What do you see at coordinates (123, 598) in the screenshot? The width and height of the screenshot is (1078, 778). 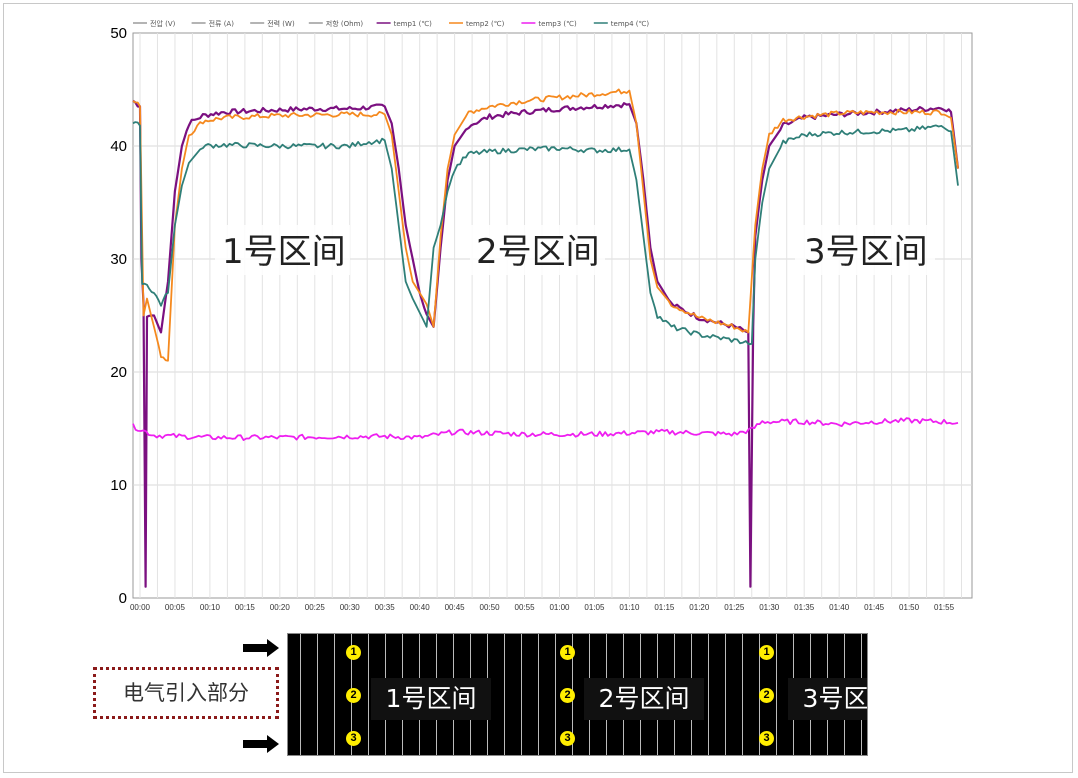 I see `y-tick-label: 0` at bounding box center [123, 598].